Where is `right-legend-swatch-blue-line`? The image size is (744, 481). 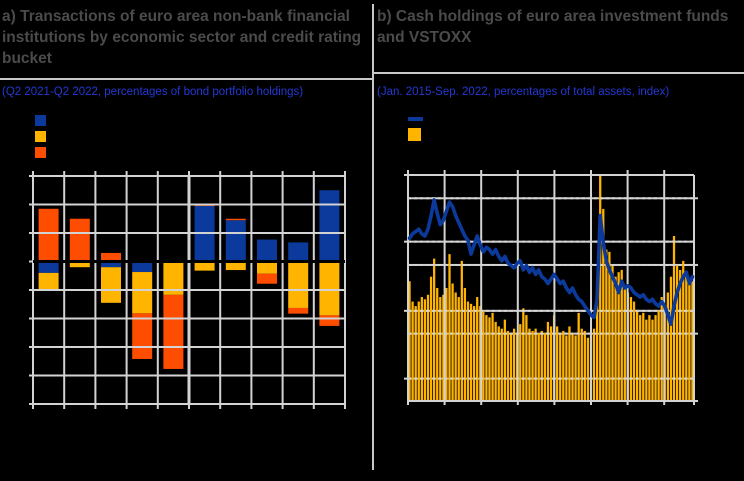
right-legend-swatch-blue-line is located at coordinates (415, 119).